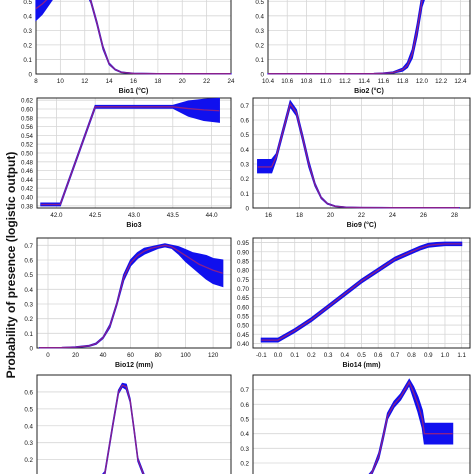  I want to click on x-tick-label: 11.2, so click(345, 81).